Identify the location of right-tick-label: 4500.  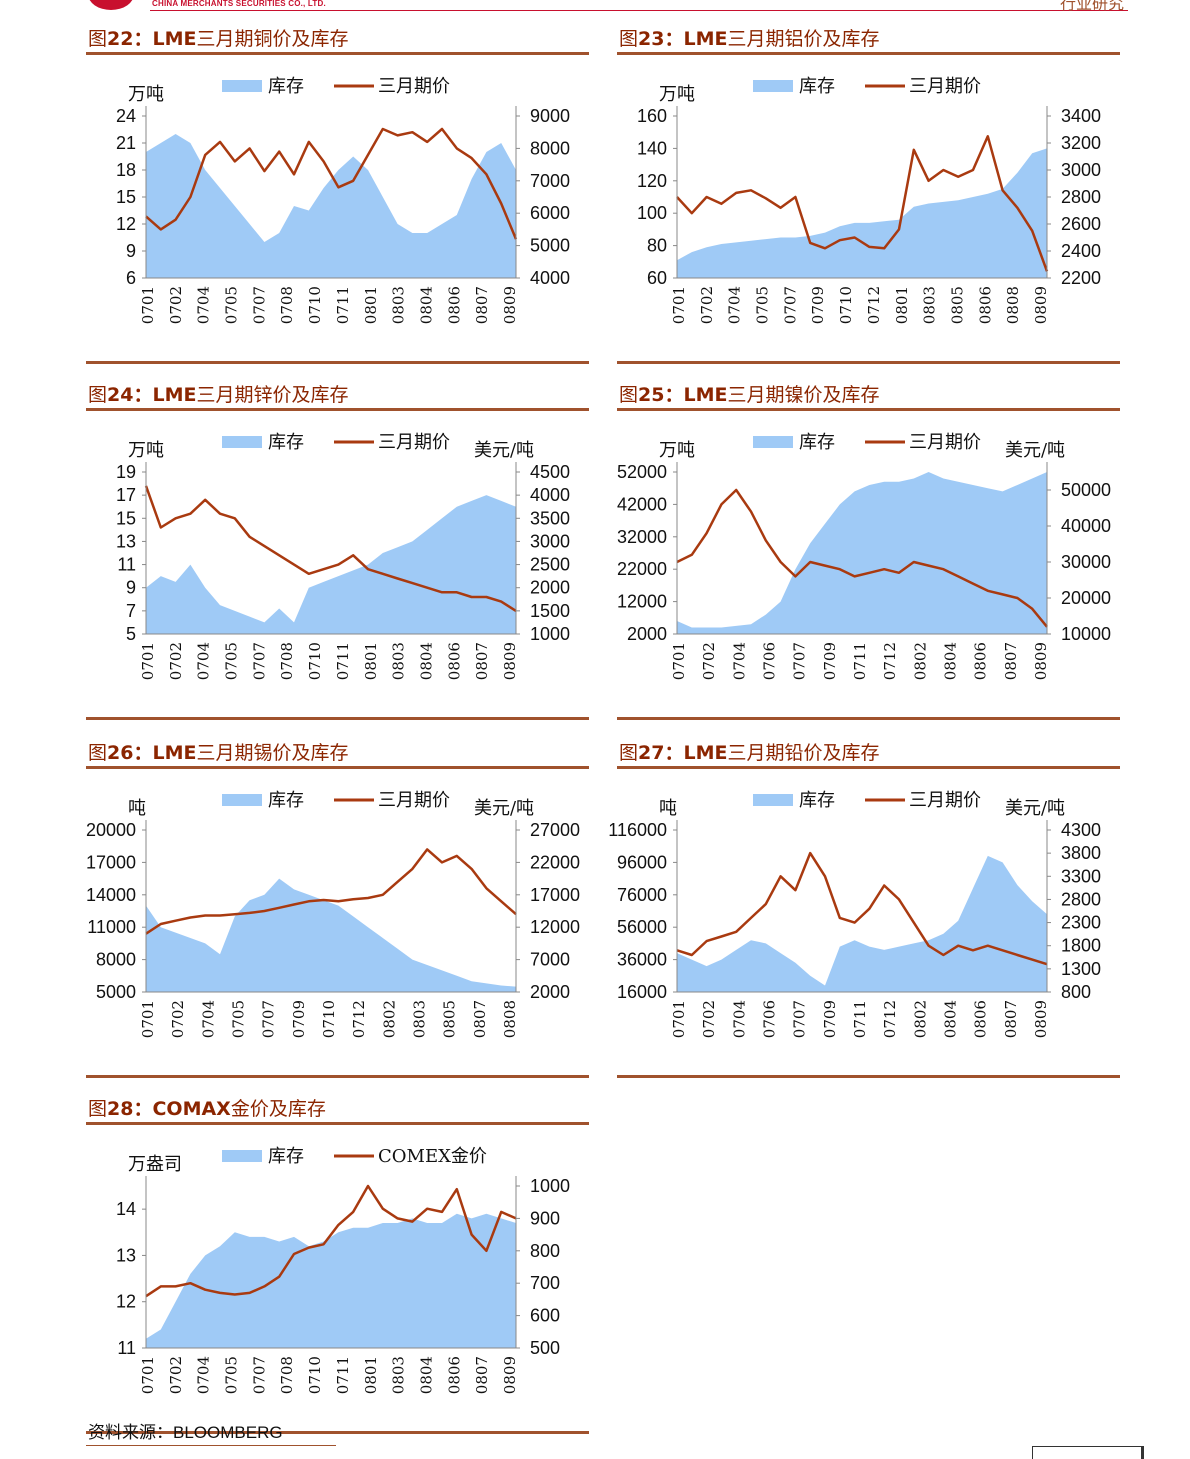
(550, 472).